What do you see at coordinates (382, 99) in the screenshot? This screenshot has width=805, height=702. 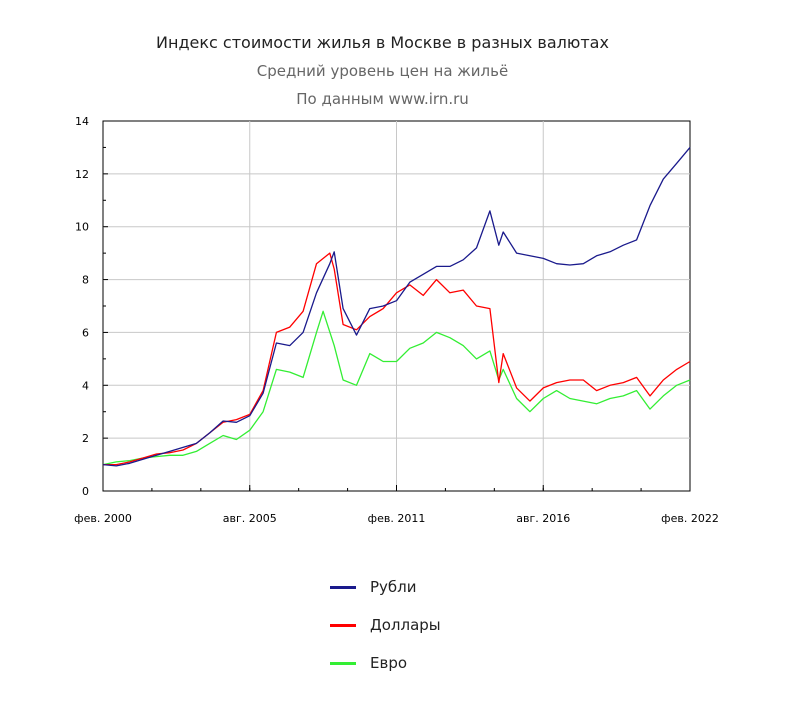 I see `chart-source: По данным www.irn.ru` at bounding box center [382, 99].